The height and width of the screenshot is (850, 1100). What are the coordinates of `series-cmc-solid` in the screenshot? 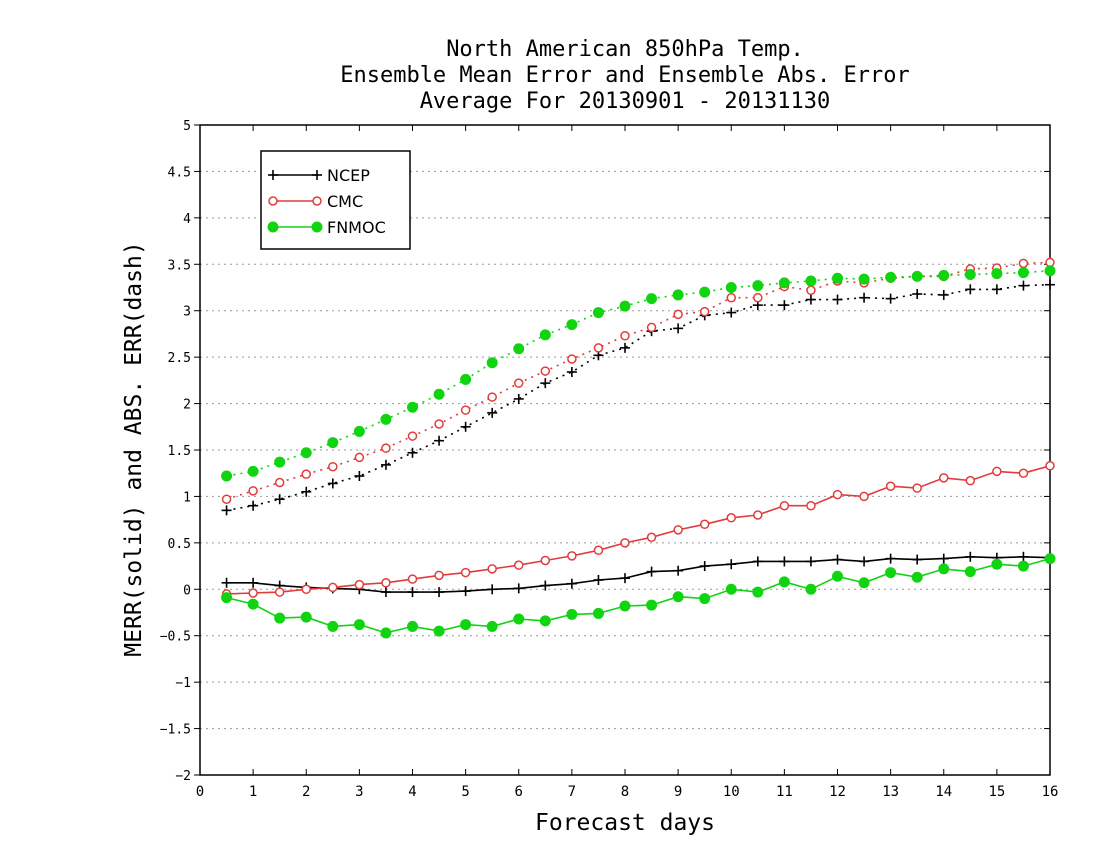 It's located at (638, 530).